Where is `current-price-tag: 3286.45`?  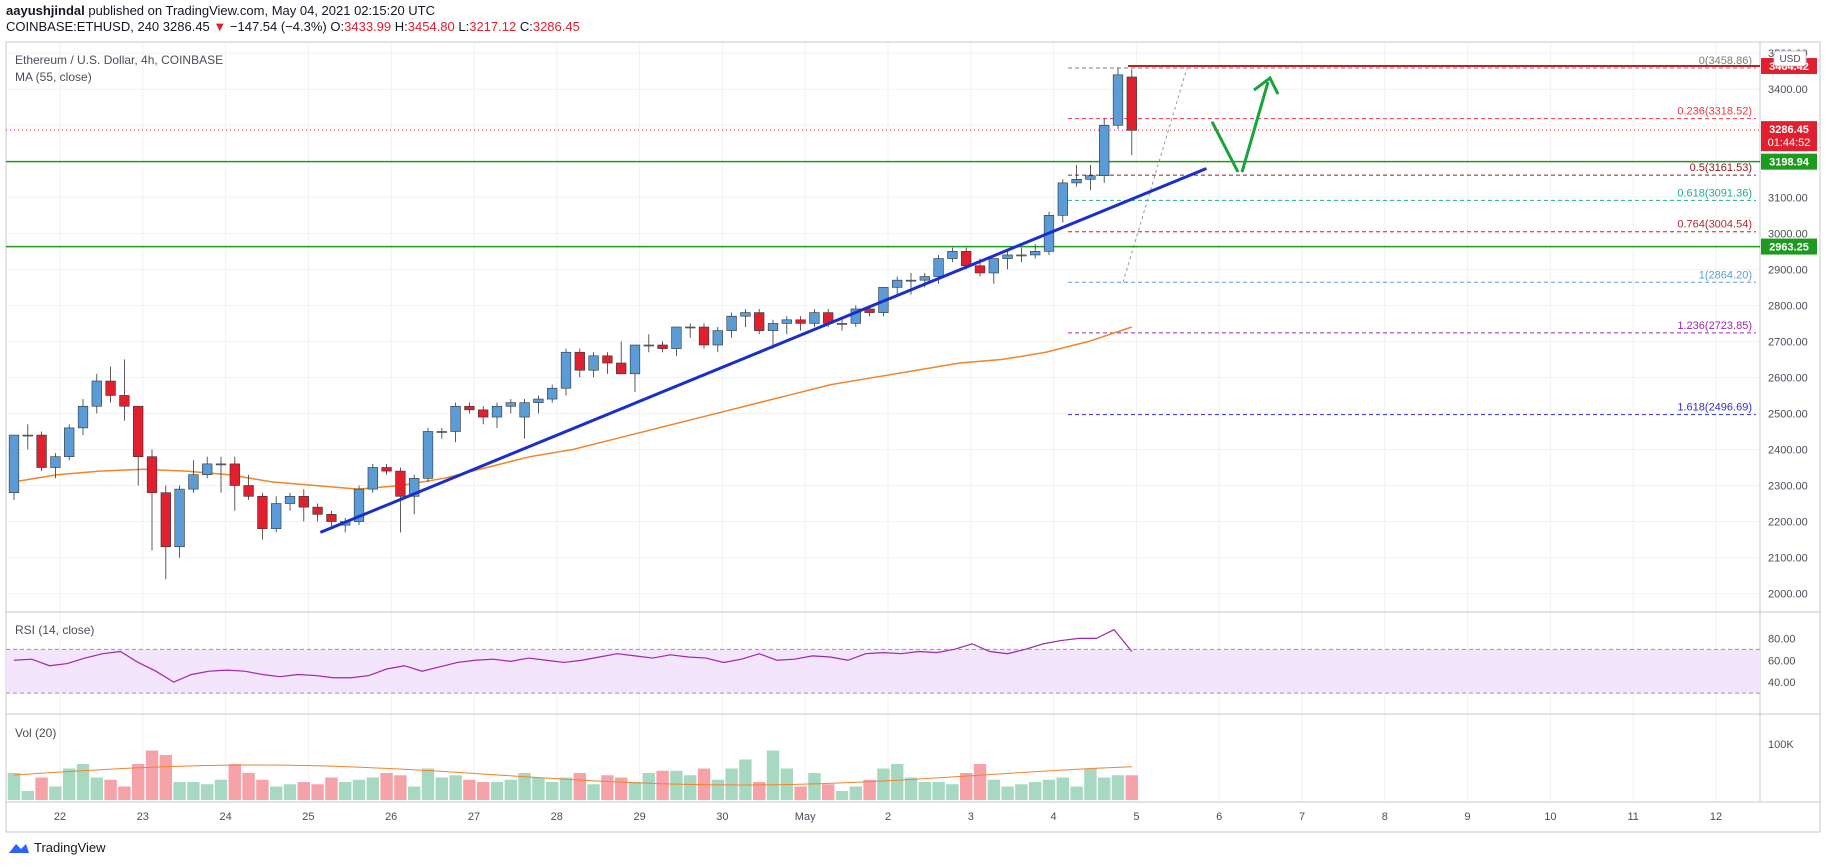 current-price-tag: 3286.45 is located at coordinates (1789, 130).